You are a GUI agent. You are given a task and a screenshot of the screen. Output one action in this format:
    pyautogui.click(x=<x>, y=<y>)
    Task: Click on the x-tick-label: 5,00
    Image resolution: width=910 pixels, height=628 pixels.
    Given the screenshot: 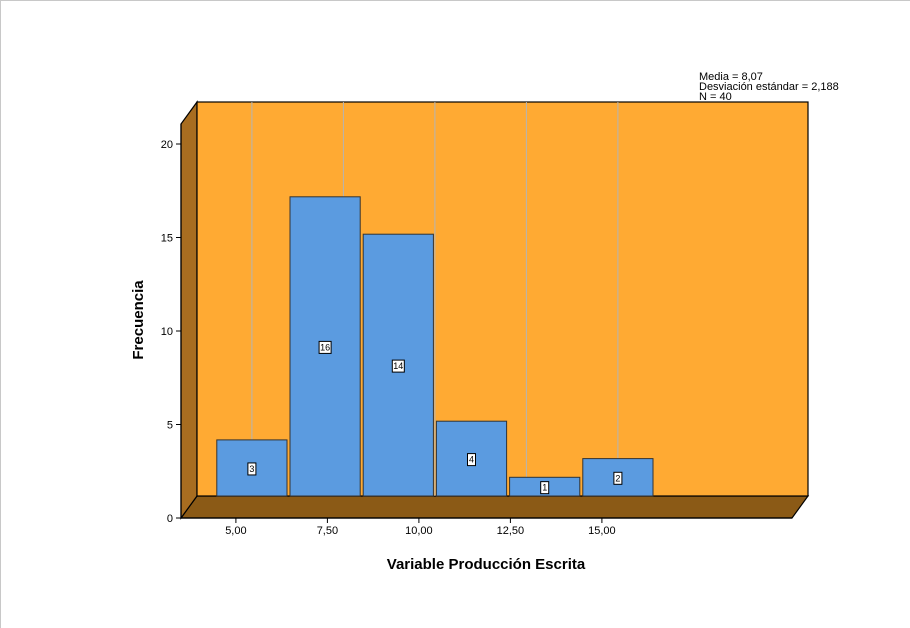 What is the action you would take?
    pyautogui.click(x=235, y=531)
    